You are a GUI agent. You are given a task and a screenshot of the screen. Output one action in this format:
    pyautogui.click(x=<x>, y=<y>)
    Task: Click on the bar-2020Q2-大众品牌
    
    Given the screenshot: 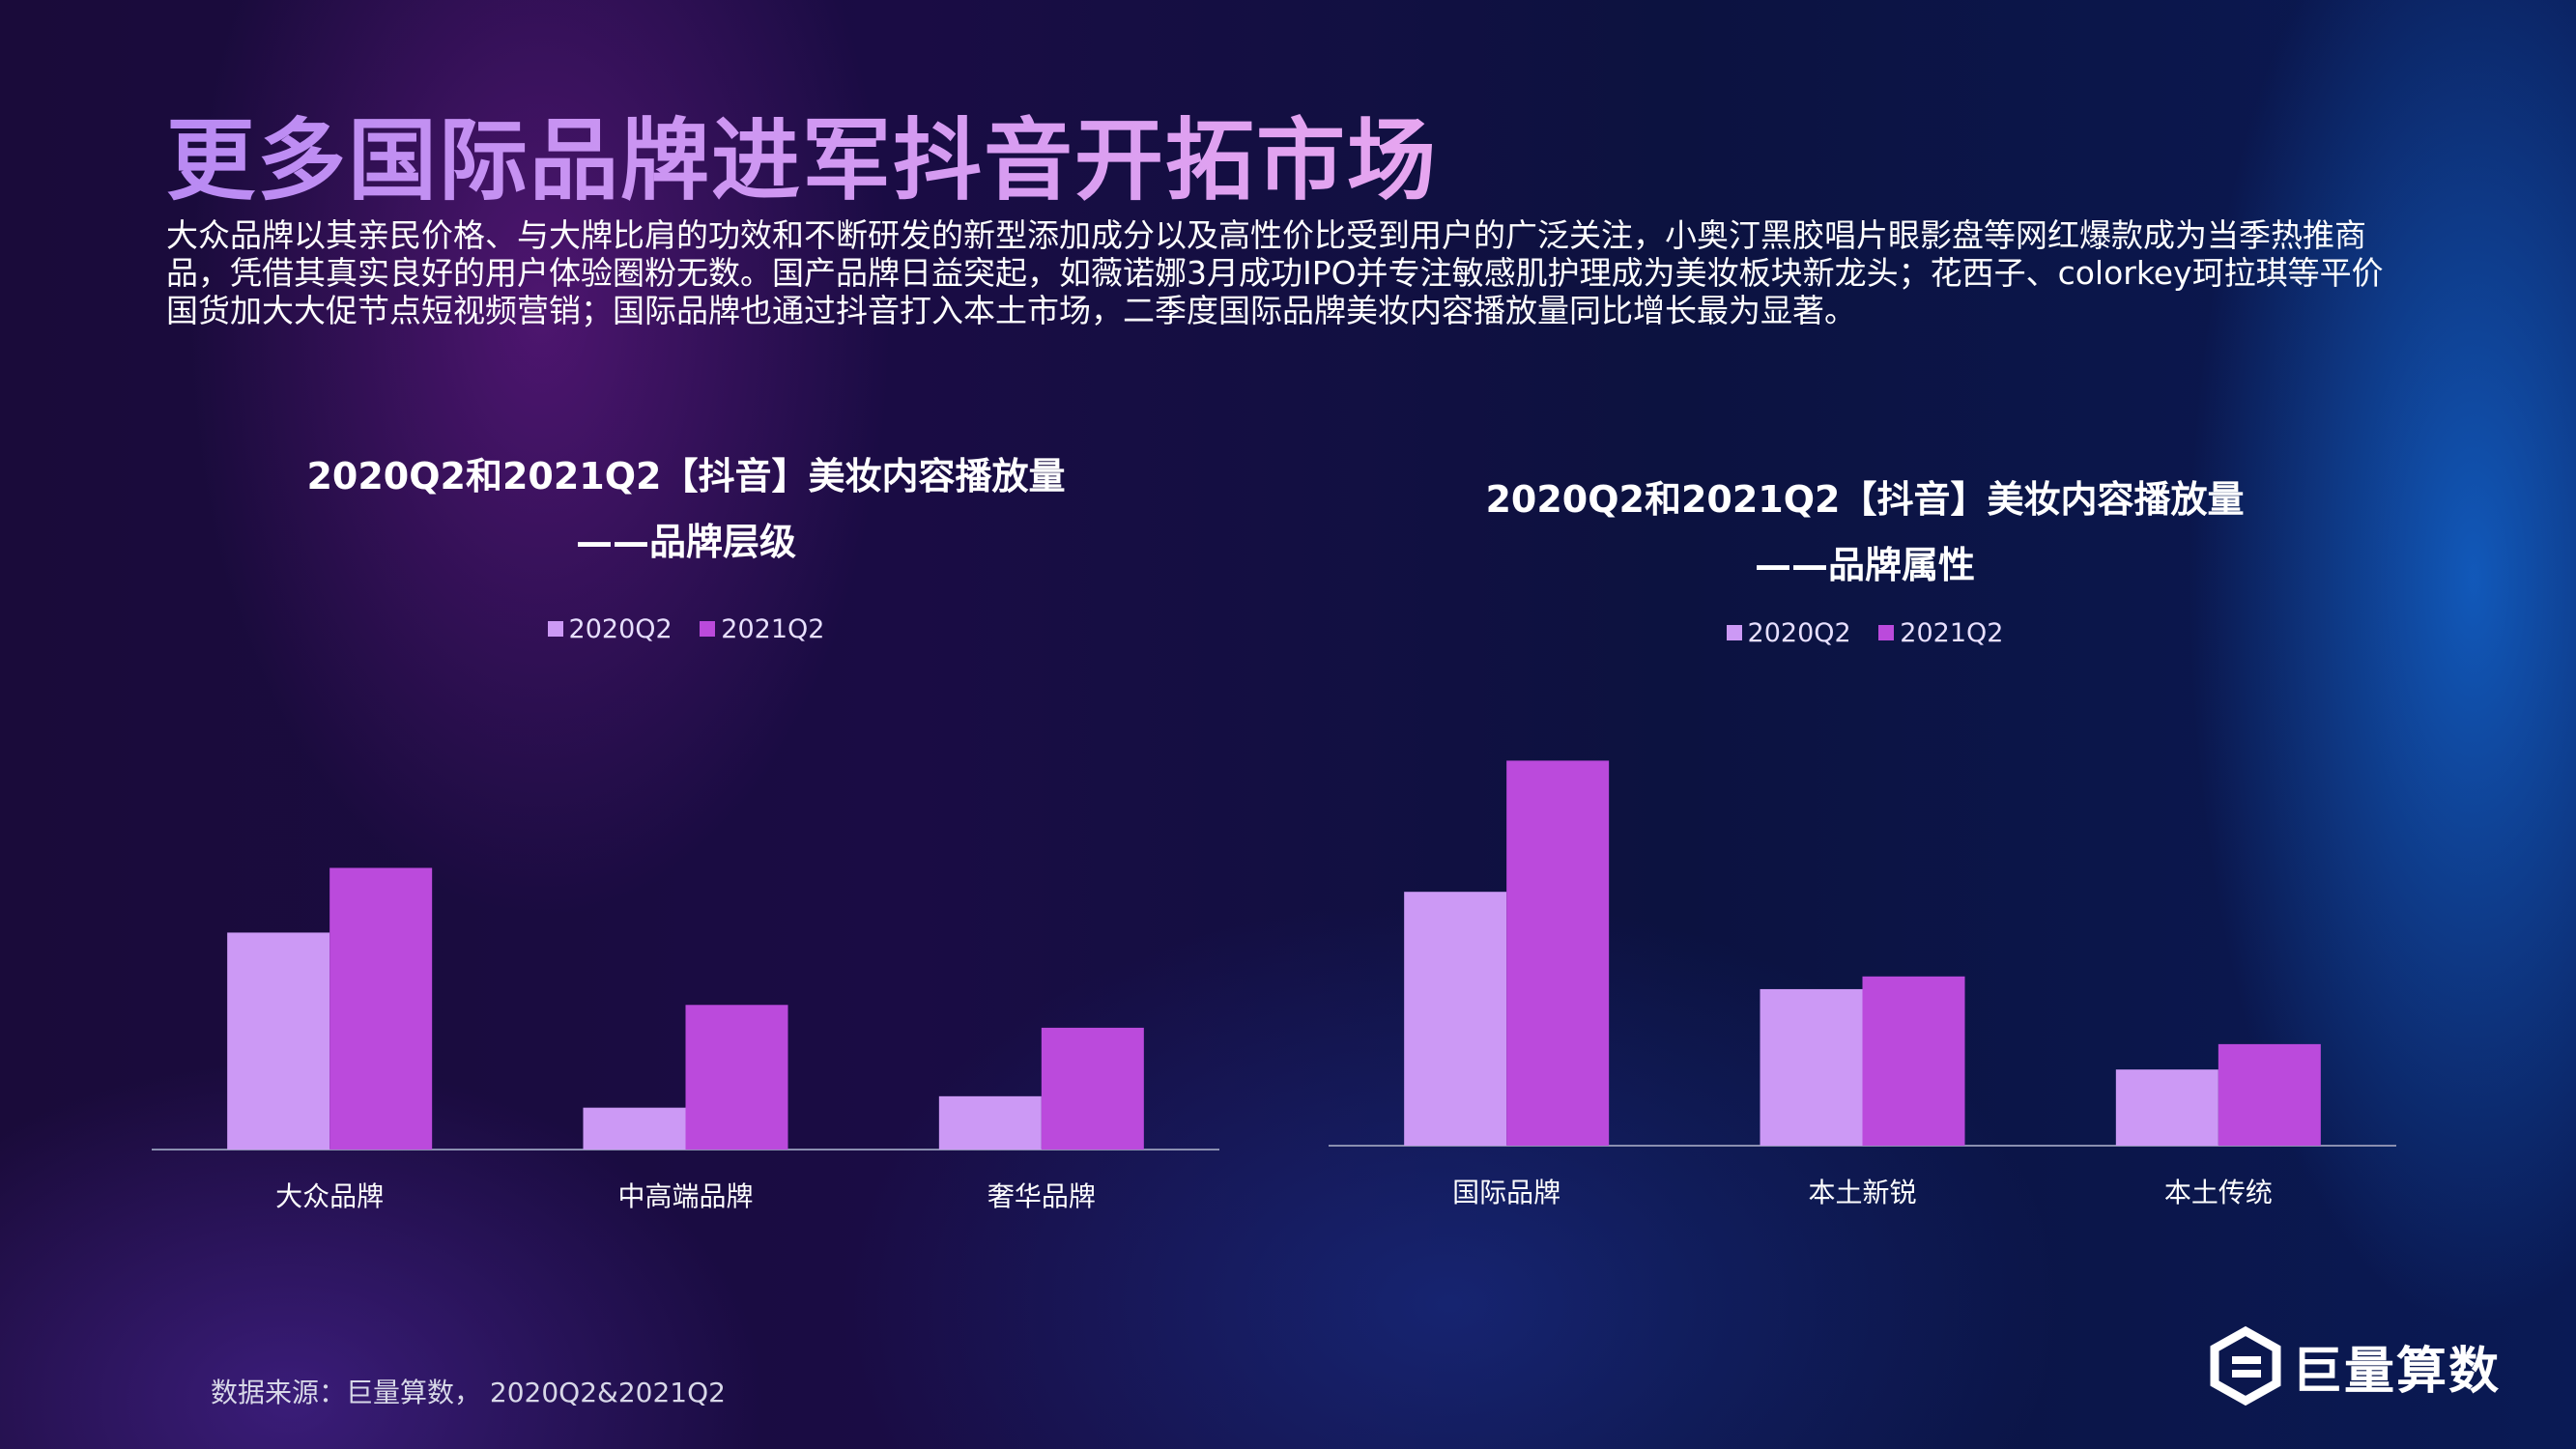 What is the action you would take?
    pyautogui.click(x=279, y=1041)
    